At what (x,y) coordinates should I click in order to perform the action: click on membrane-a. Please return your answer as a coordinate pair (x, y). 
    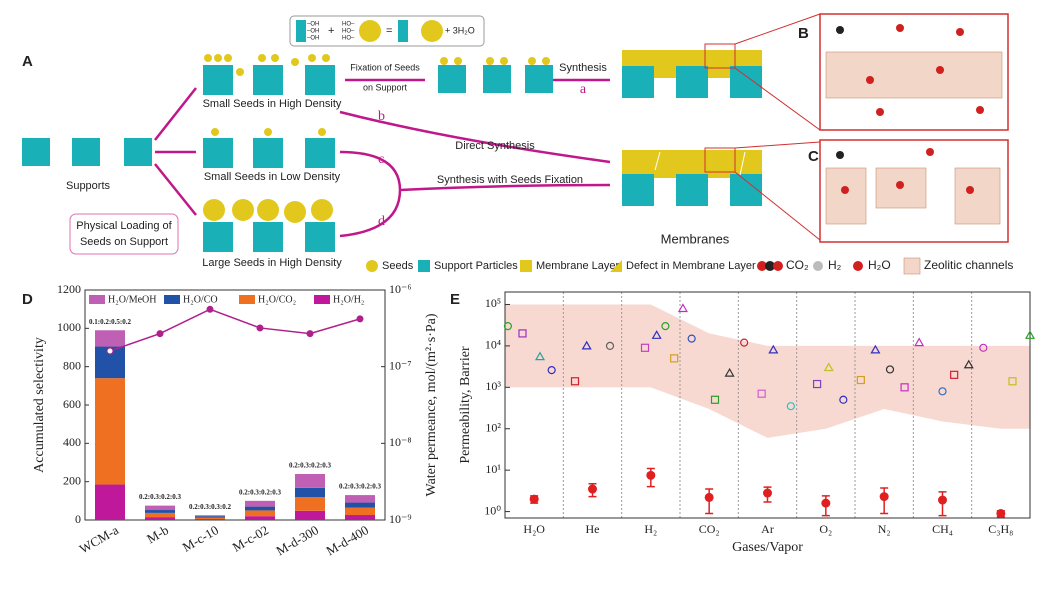
    Looking at the image, I should click on (692, 74).